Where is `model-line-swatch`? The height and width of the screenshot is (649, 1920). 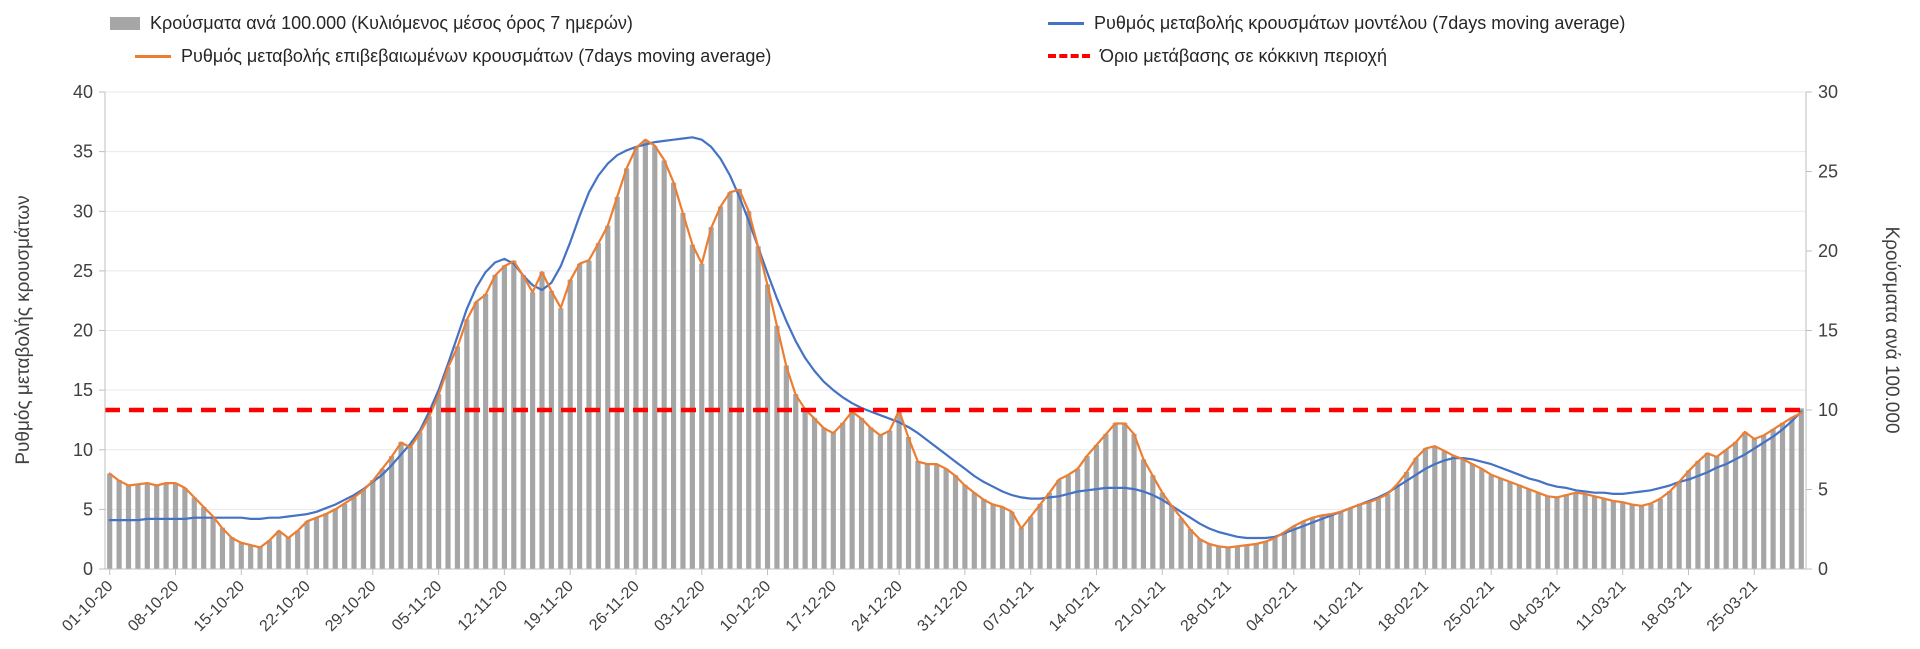 model-line-swatch is located at coordinates (1066, 23).